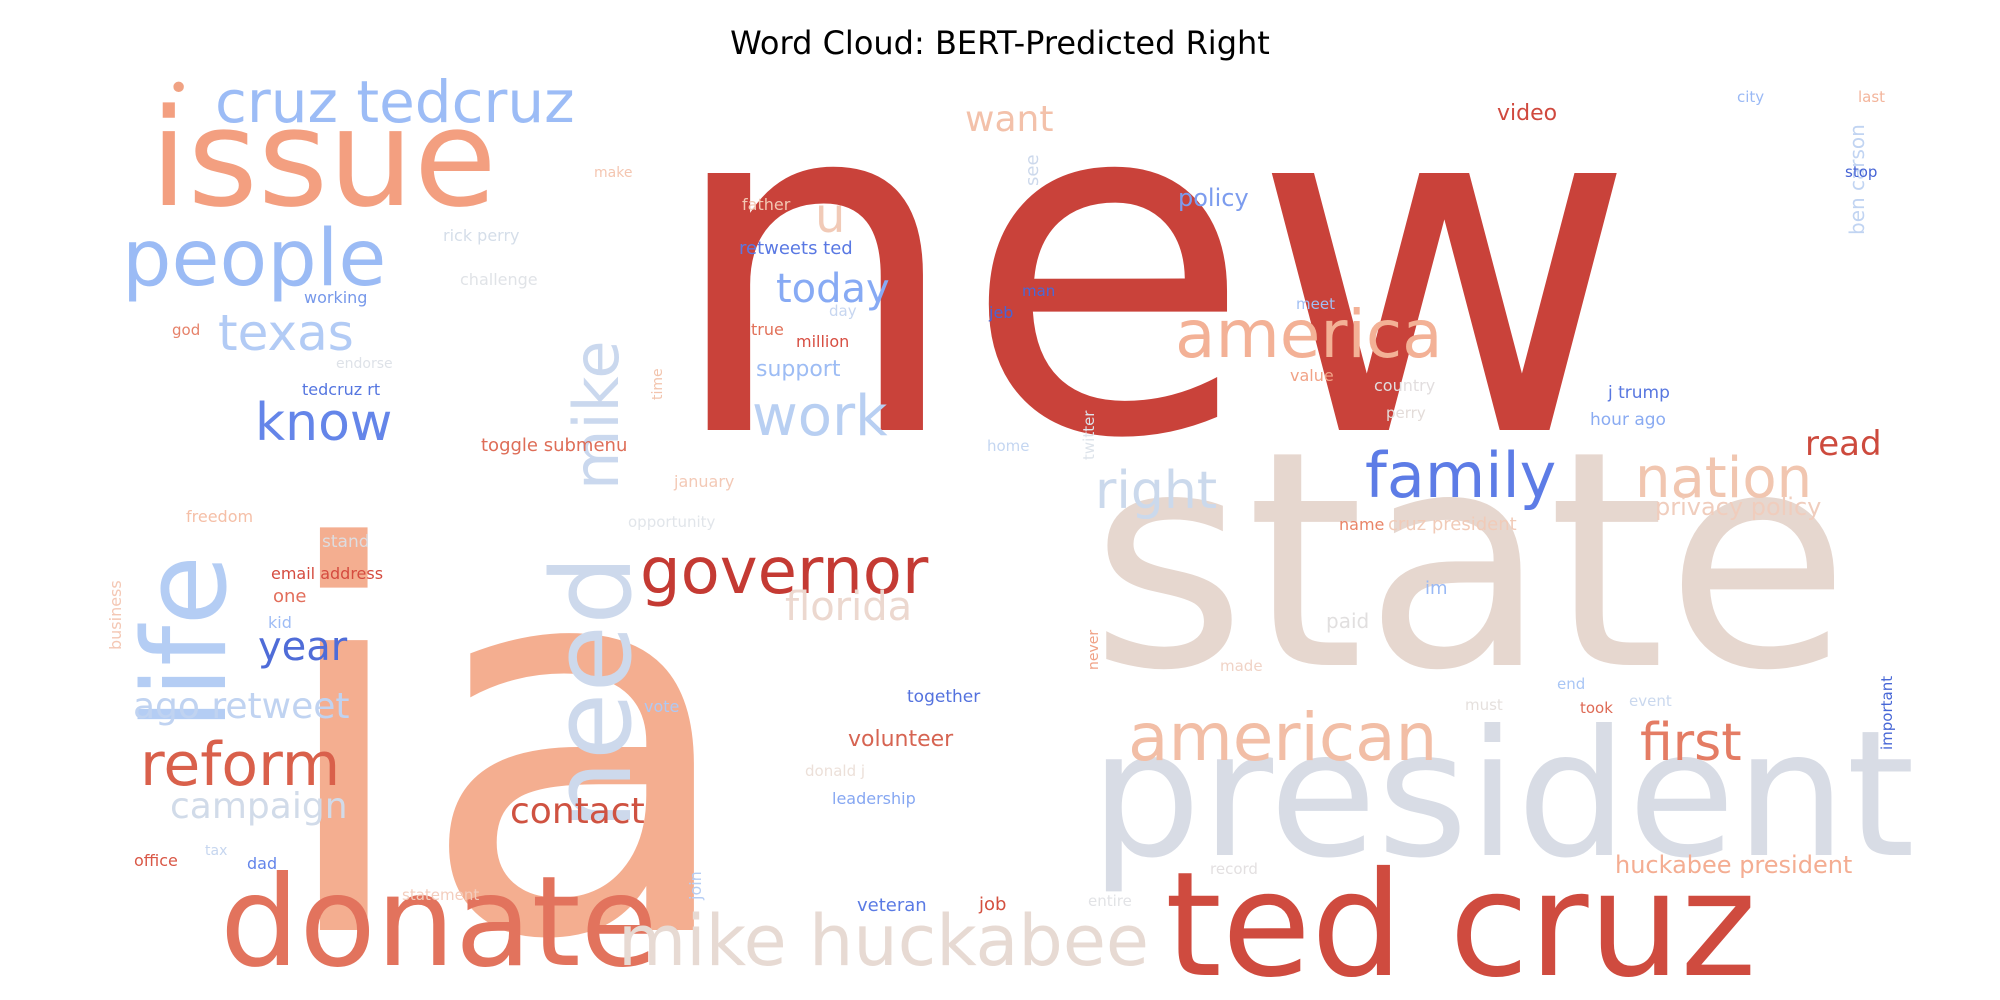 The width and height of the screenshot is (2000, 1000). Describe the element at coordinates (1452, 524) in the screenshot. I see `word-cruz-president: cruz president` at that location.